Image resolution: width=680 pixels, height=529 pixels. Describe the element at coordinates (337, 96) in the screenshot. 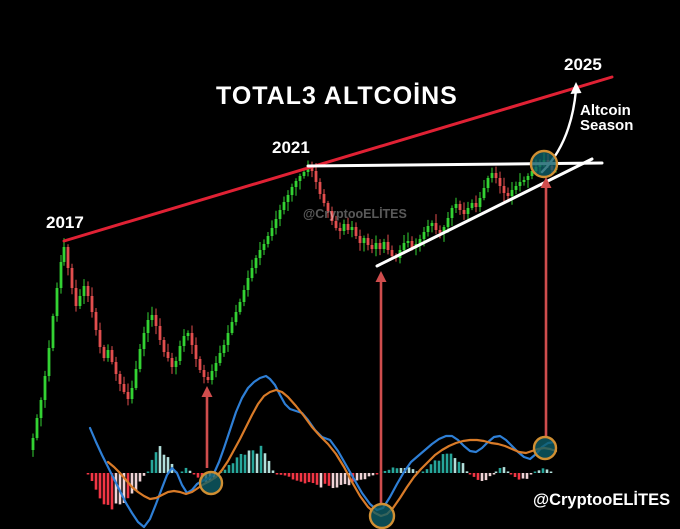

I see `chart-title: TOTAL3 ALTCOİNS` at that location.